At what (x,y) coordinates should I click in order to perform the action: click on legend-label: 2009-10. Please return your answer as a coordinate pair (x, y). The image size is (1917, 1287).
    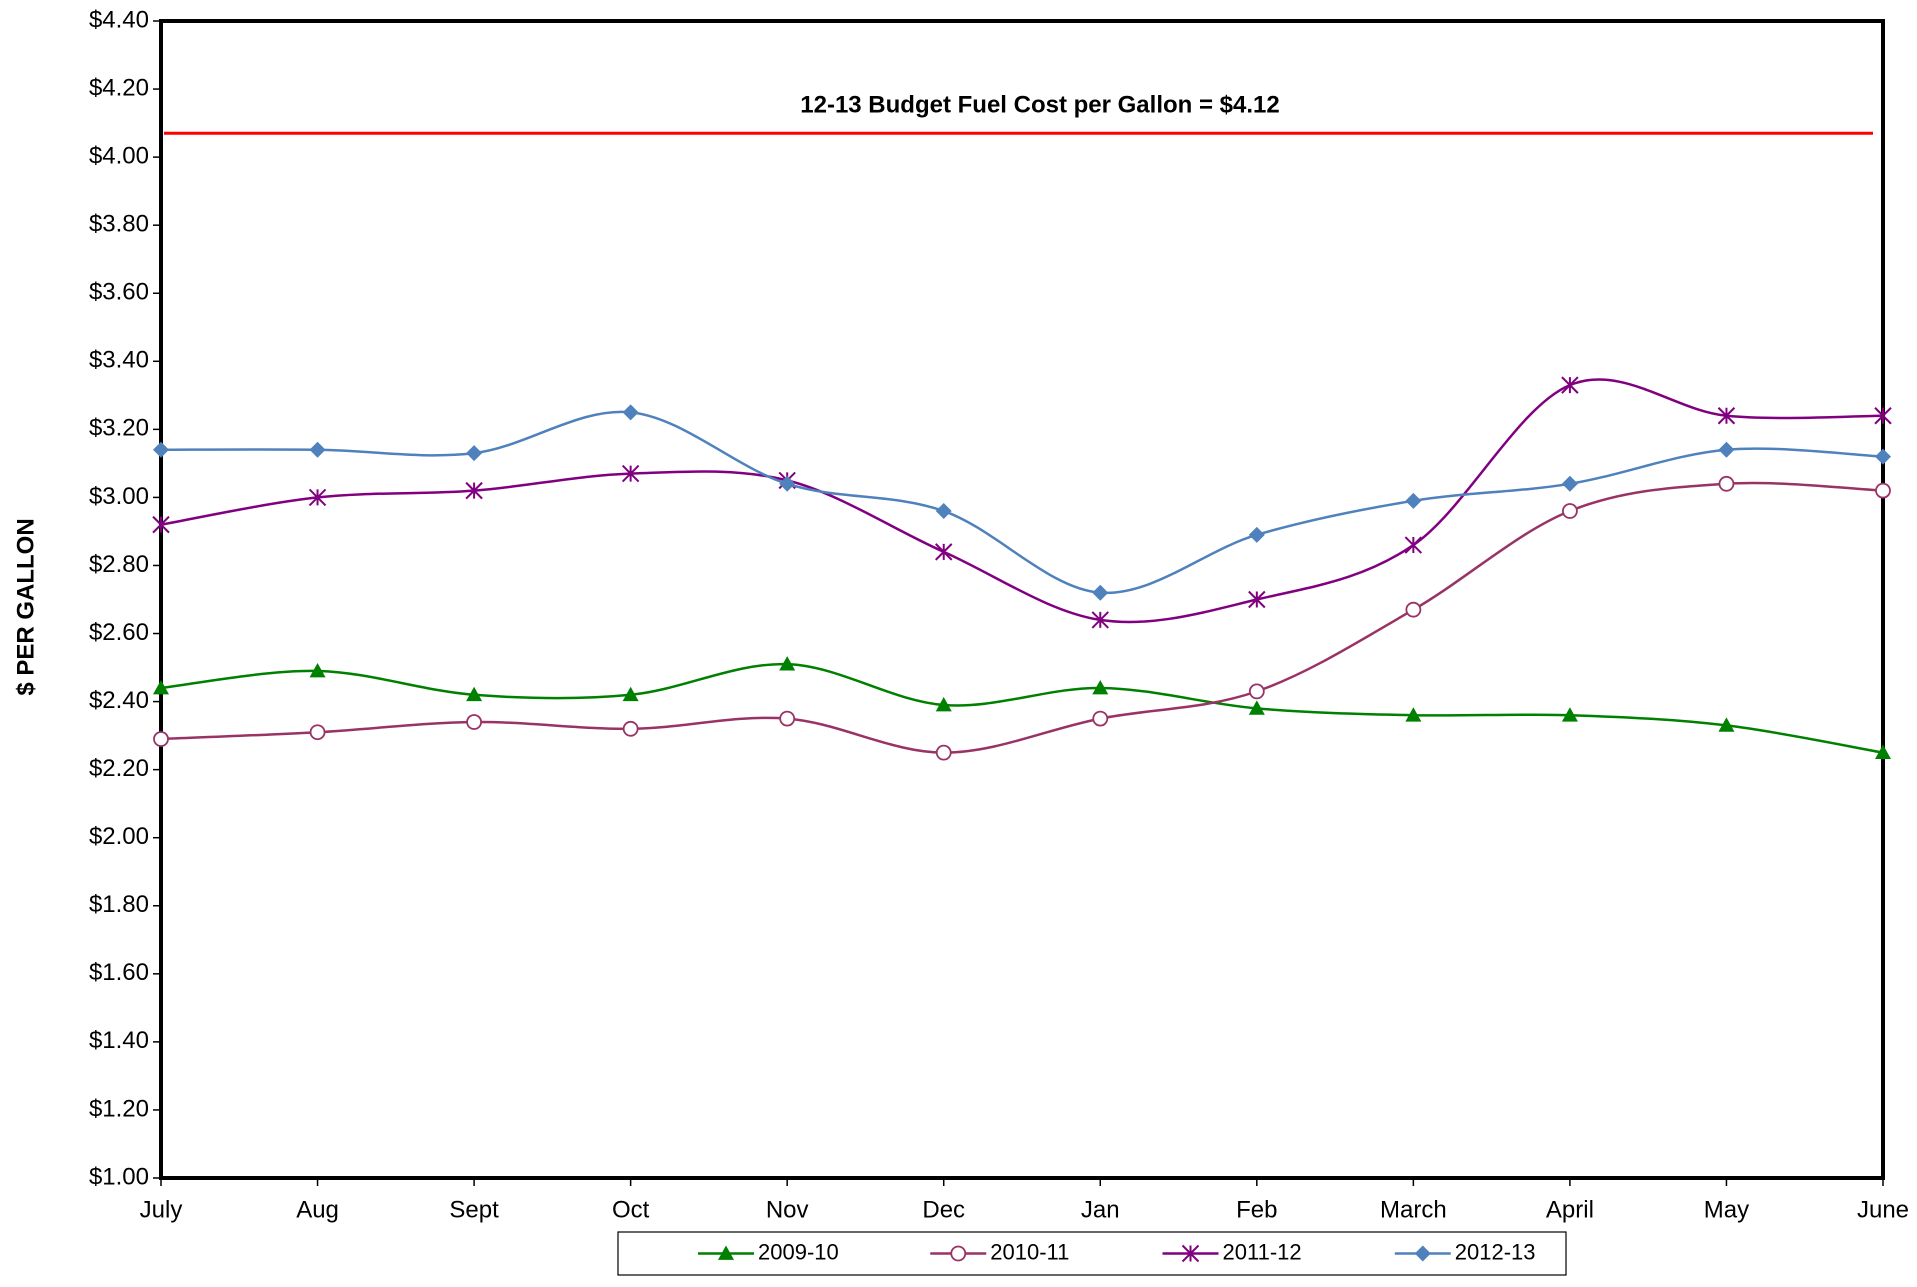
    Looking at the image, I should click on (798, 1251).